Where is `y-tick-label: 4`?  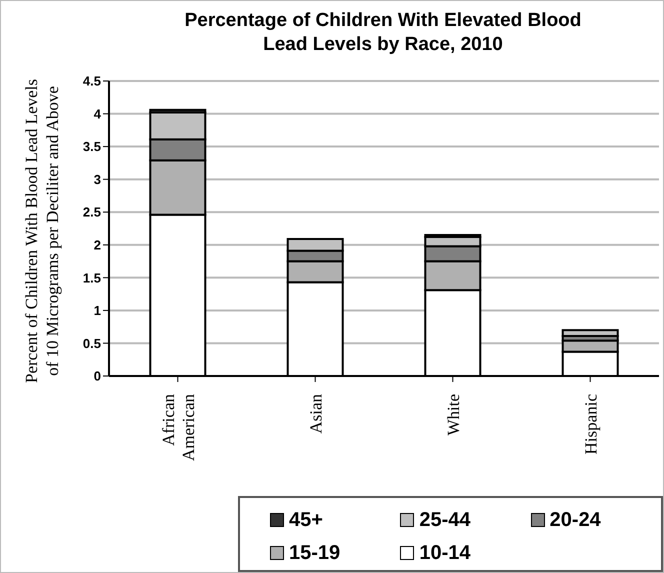 y-tick-label: 4 is located at coordinates (98, 114).